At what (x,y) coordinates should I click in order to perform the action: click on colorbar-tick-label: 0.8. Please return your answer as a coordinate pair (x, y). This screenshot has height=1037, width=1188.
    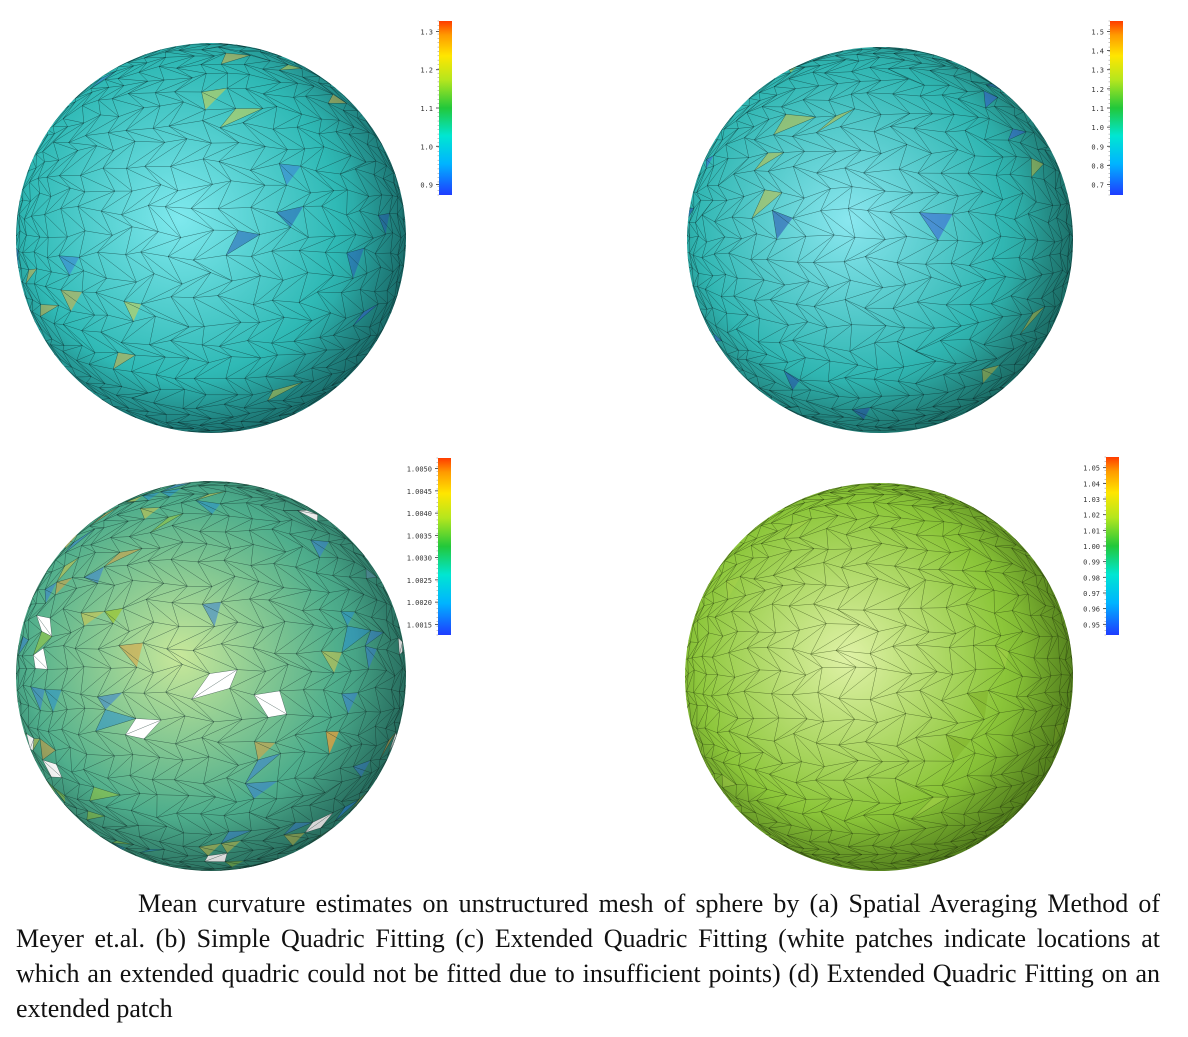
    Looking at the image, I should click on (1097, 166).